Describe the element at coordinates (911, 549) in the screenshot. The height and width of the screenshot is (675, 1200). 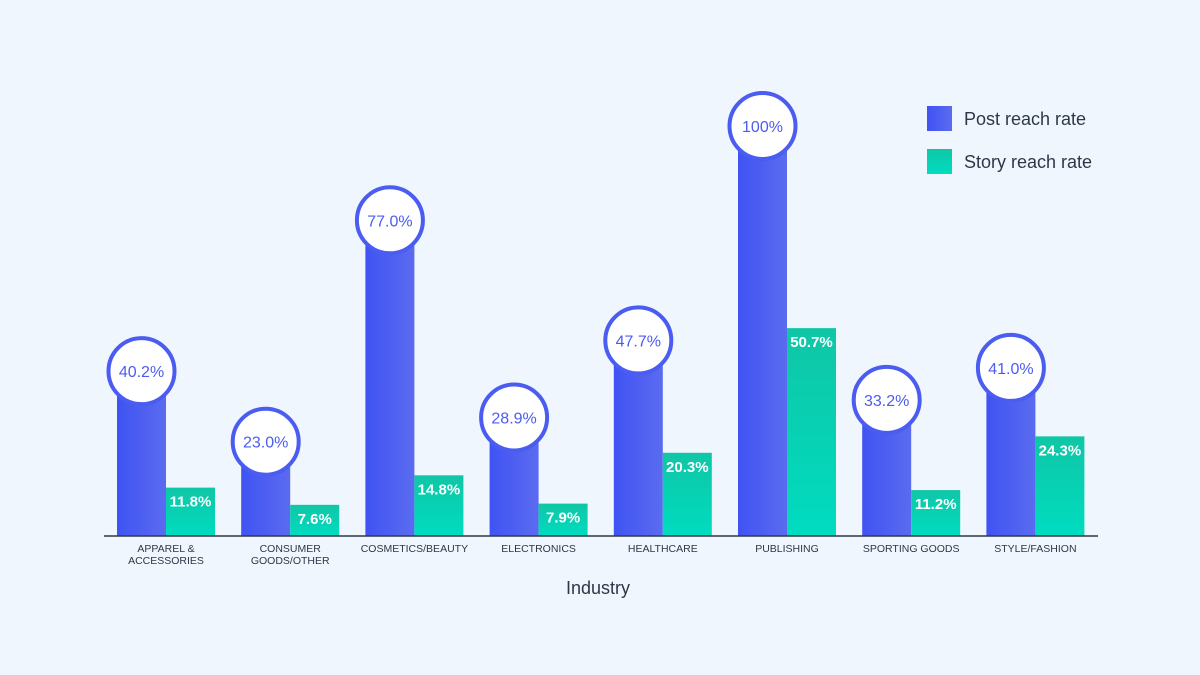
I see `category-label-6: SPORTING GOODS` at that location.